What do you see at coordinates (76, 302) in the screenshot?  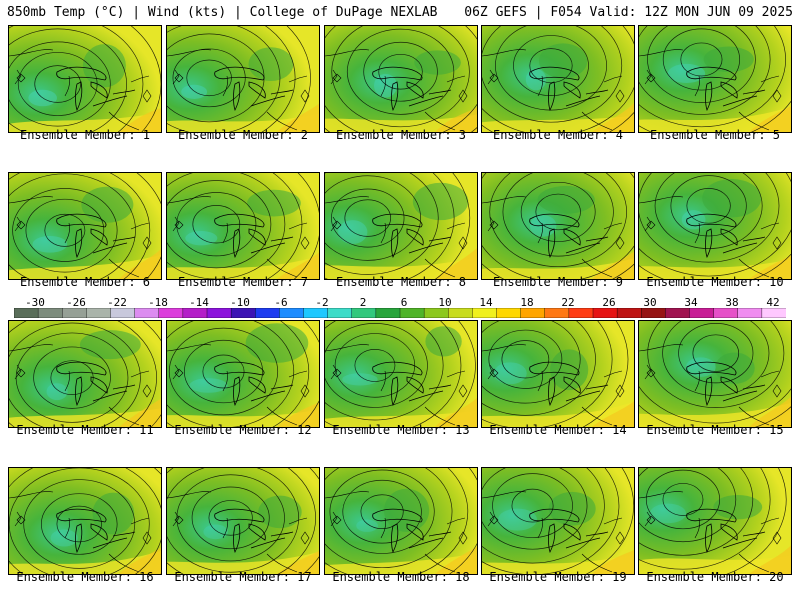 I see `colorbar-tick-label: -26` at bounding box center [76, 302].